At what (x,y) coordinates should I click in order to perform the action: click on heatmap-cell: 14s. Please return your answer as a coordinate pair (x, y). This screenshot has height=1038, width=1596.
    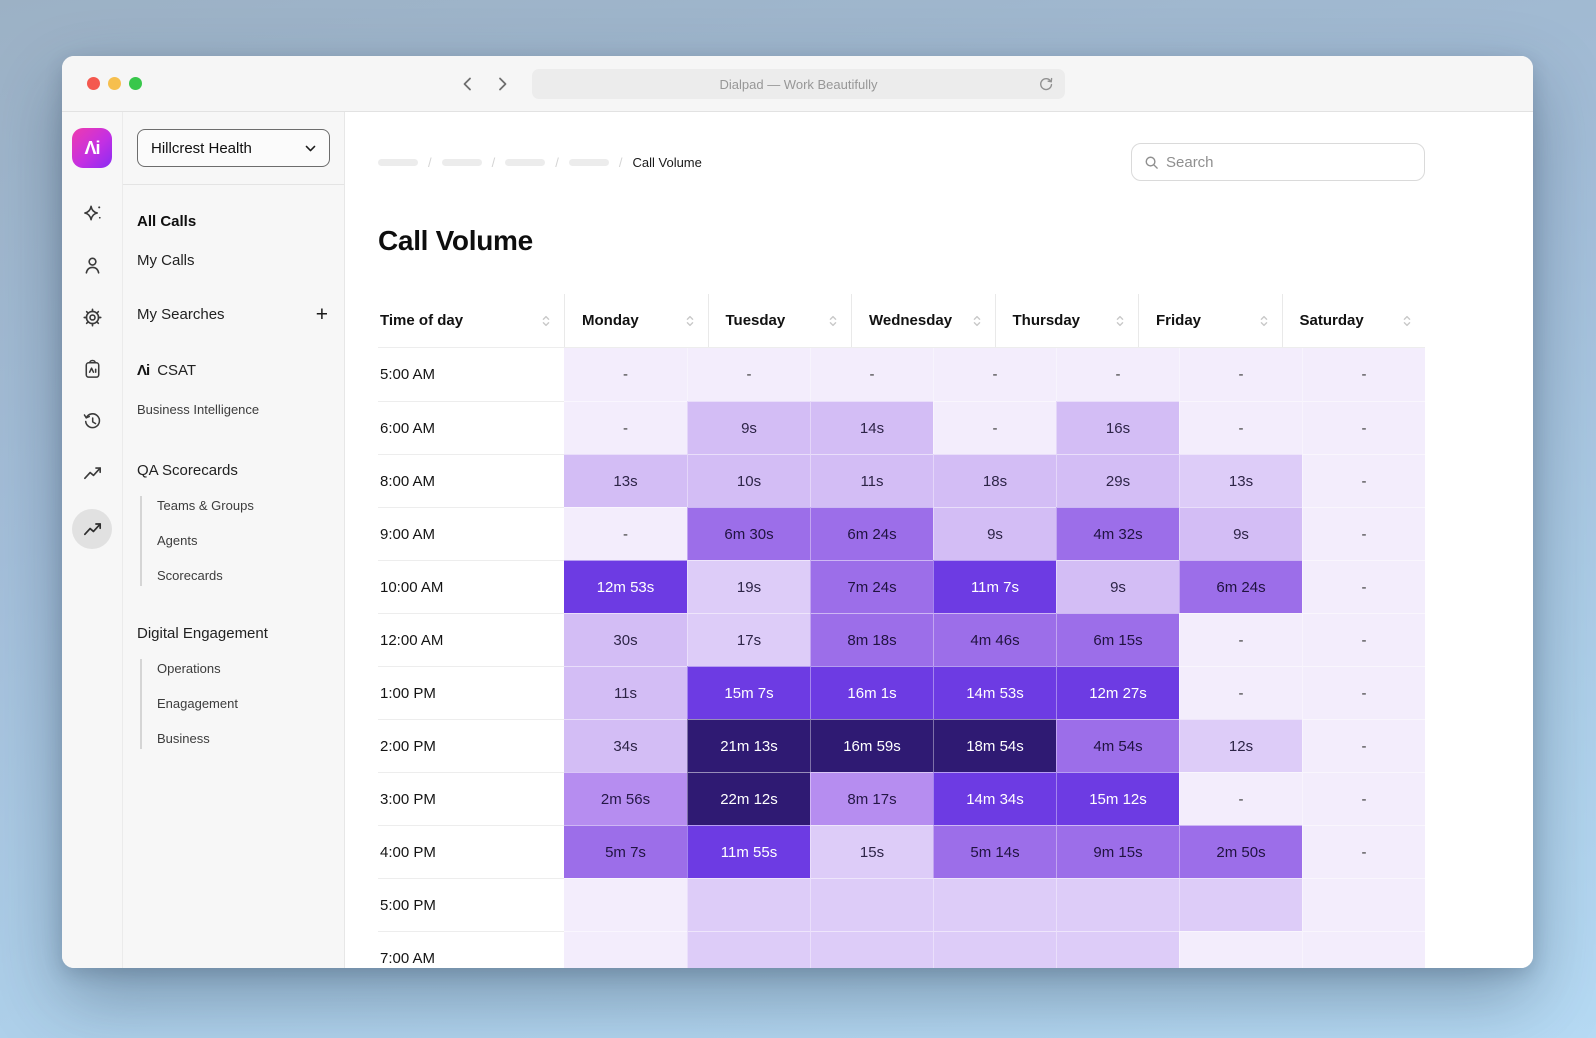
    Looking at the image, I should click on (871, 427).